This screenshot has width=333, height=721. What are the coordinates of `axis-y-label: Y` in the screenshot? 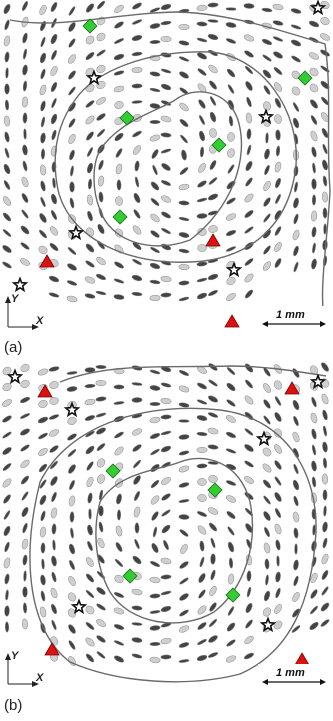 It's located at (15, 299).